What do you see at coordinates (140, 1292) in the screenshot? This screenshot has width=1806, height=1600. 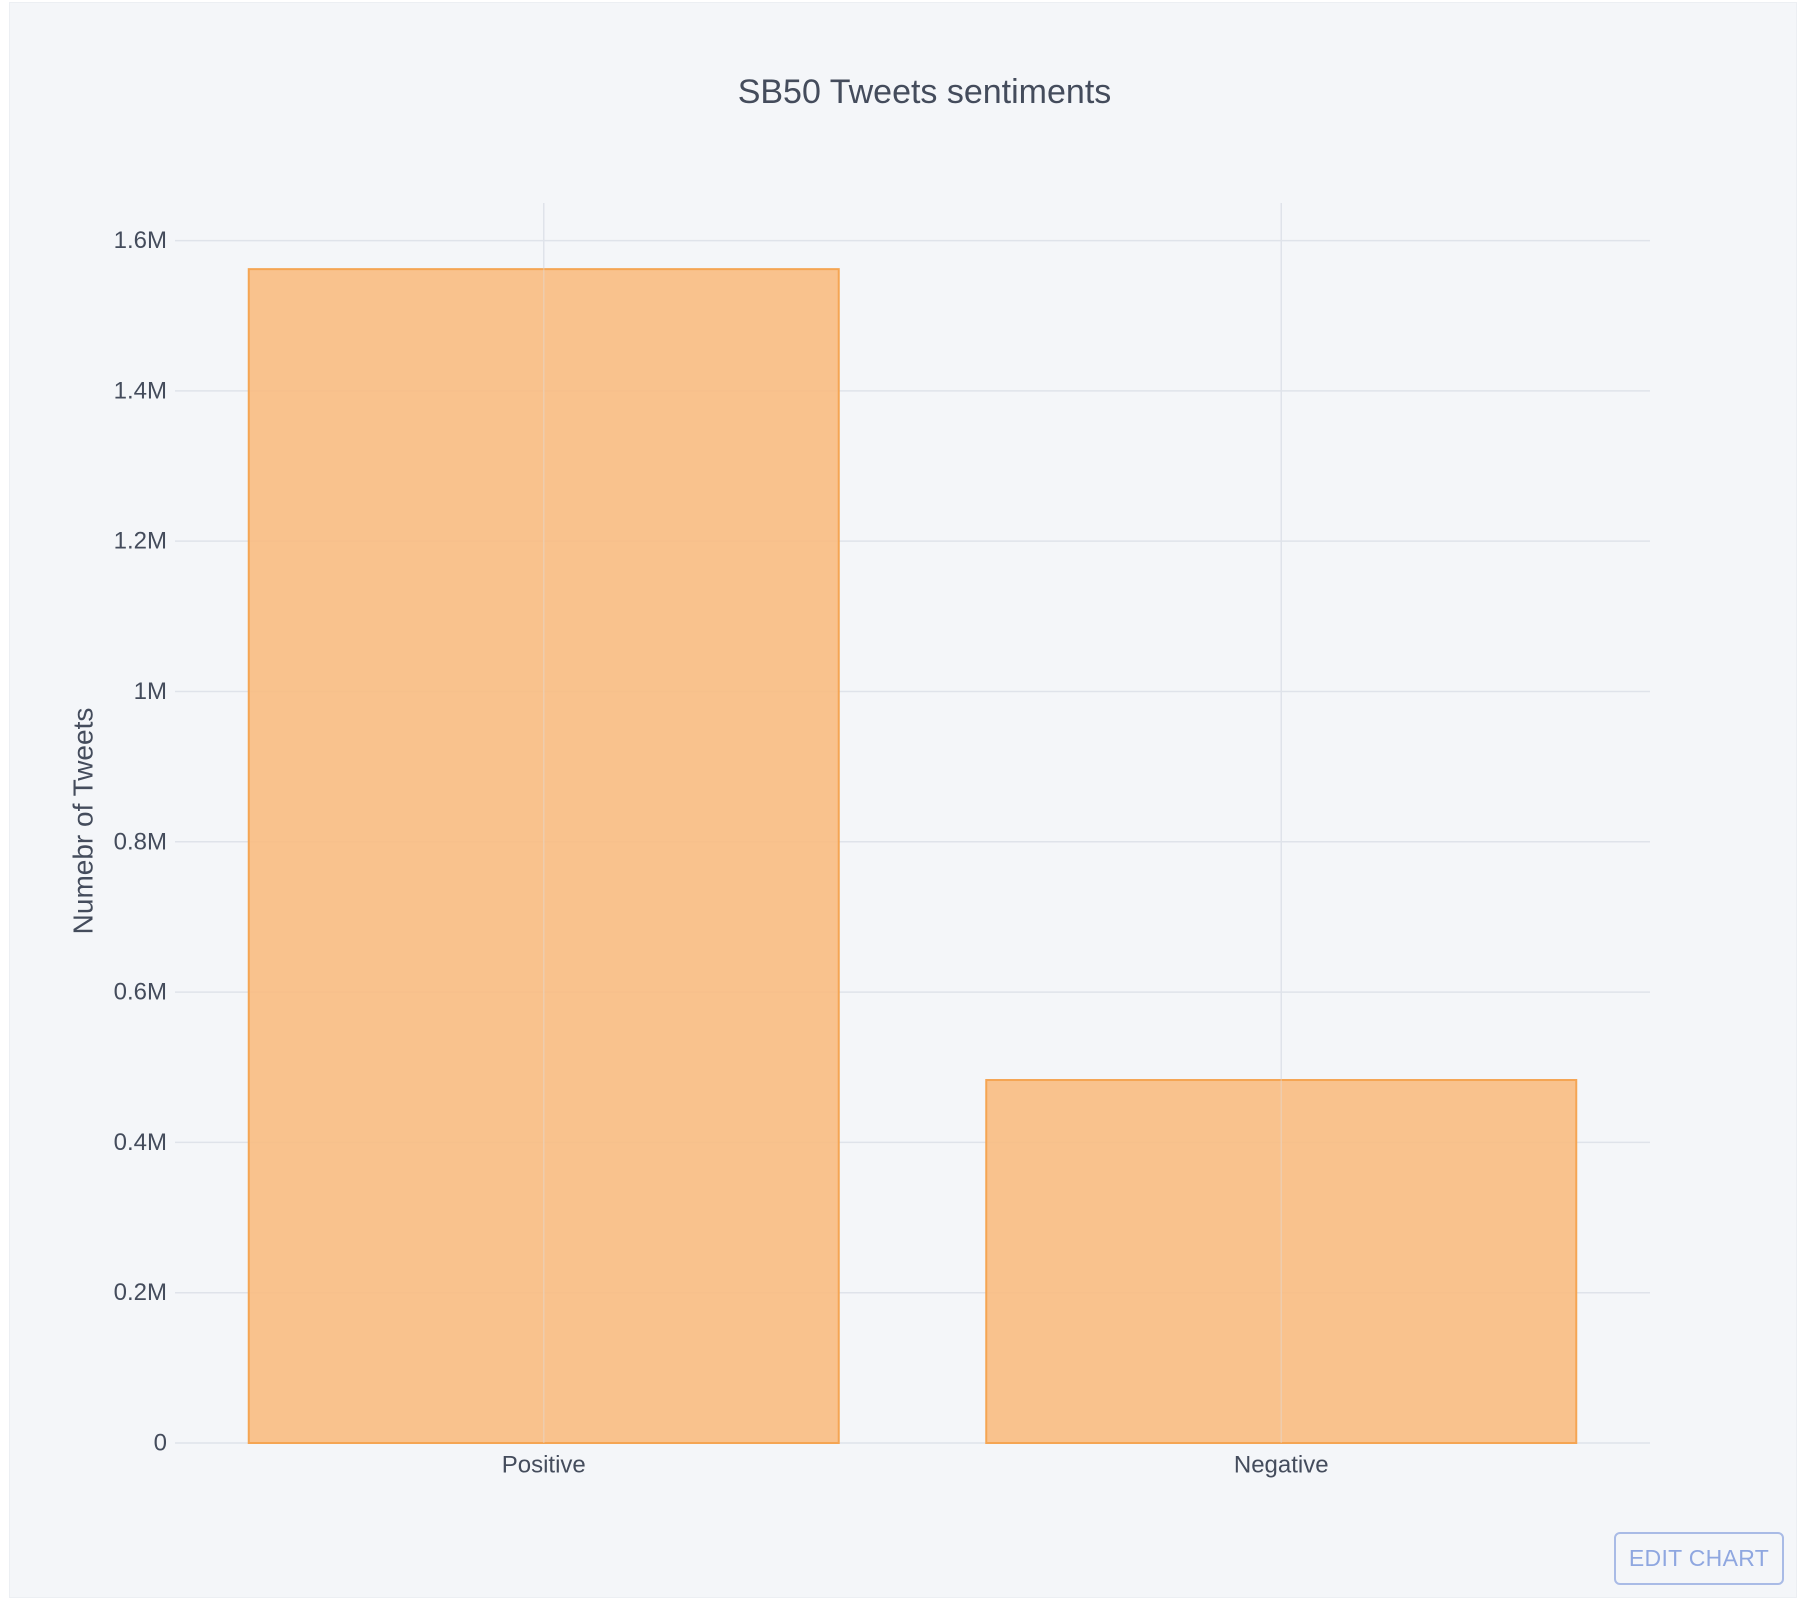 I see `y-tick-label: 0.2M` at bounding box center [140, 1292].